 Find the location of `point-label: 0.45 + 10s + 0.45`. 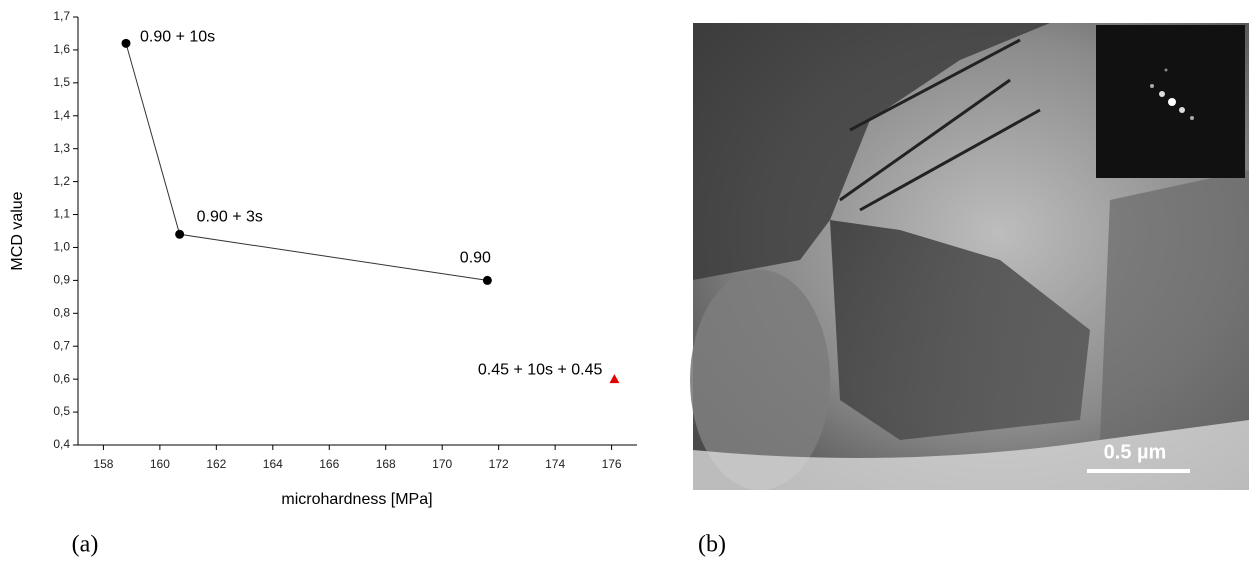

point-label: 0.45 + 10s + 0.45 is located at coordinates (540, 369).